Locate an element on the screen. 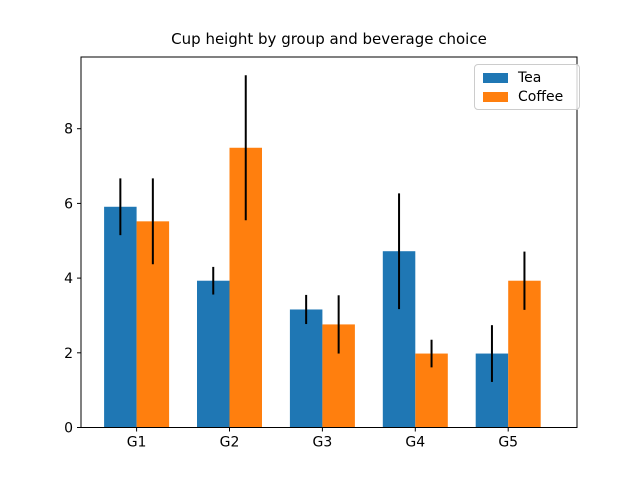  y-tick-label-8: 8 is located at coordinates (68, 130).